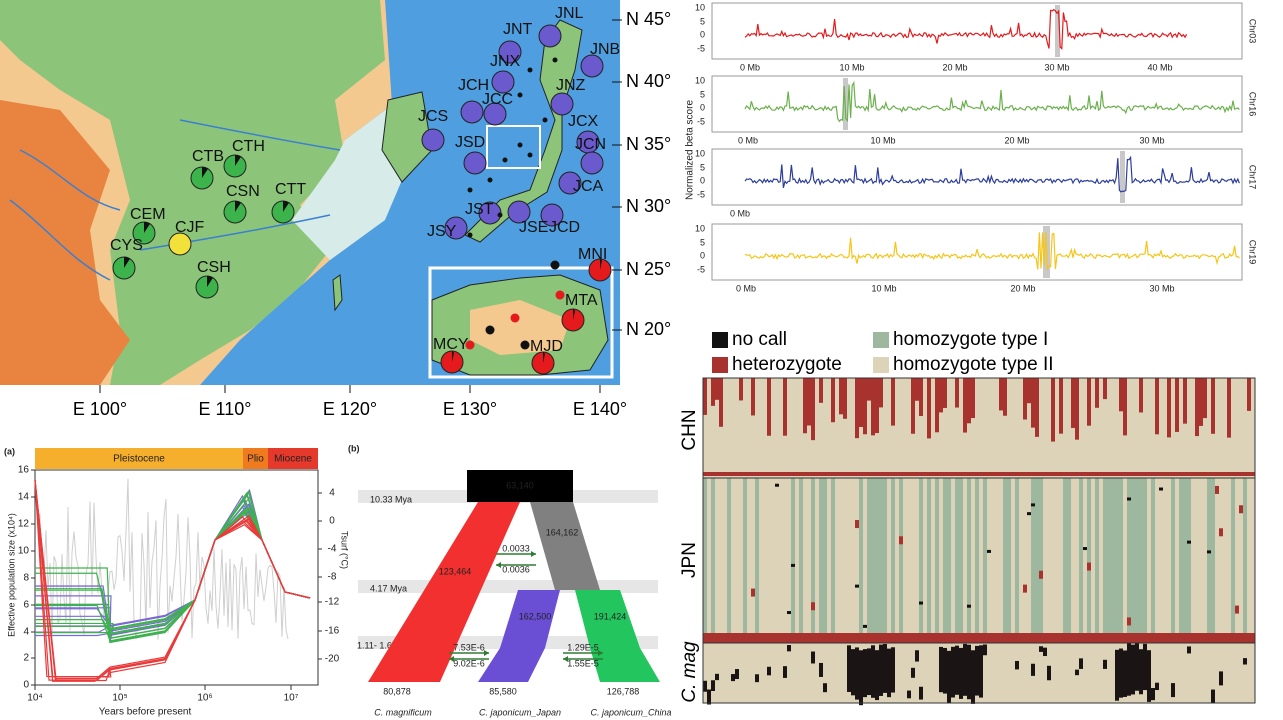  Describe the element at coordinates (689, 560) in the screenshot. I see `group-label: JPN` at that location.